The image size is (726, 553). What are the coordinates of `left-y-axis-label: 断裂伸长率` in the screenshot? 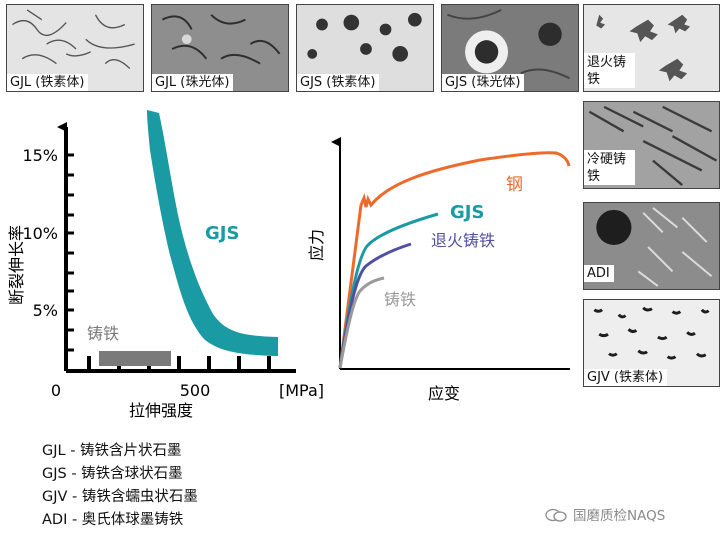 It's located at (16, 265).